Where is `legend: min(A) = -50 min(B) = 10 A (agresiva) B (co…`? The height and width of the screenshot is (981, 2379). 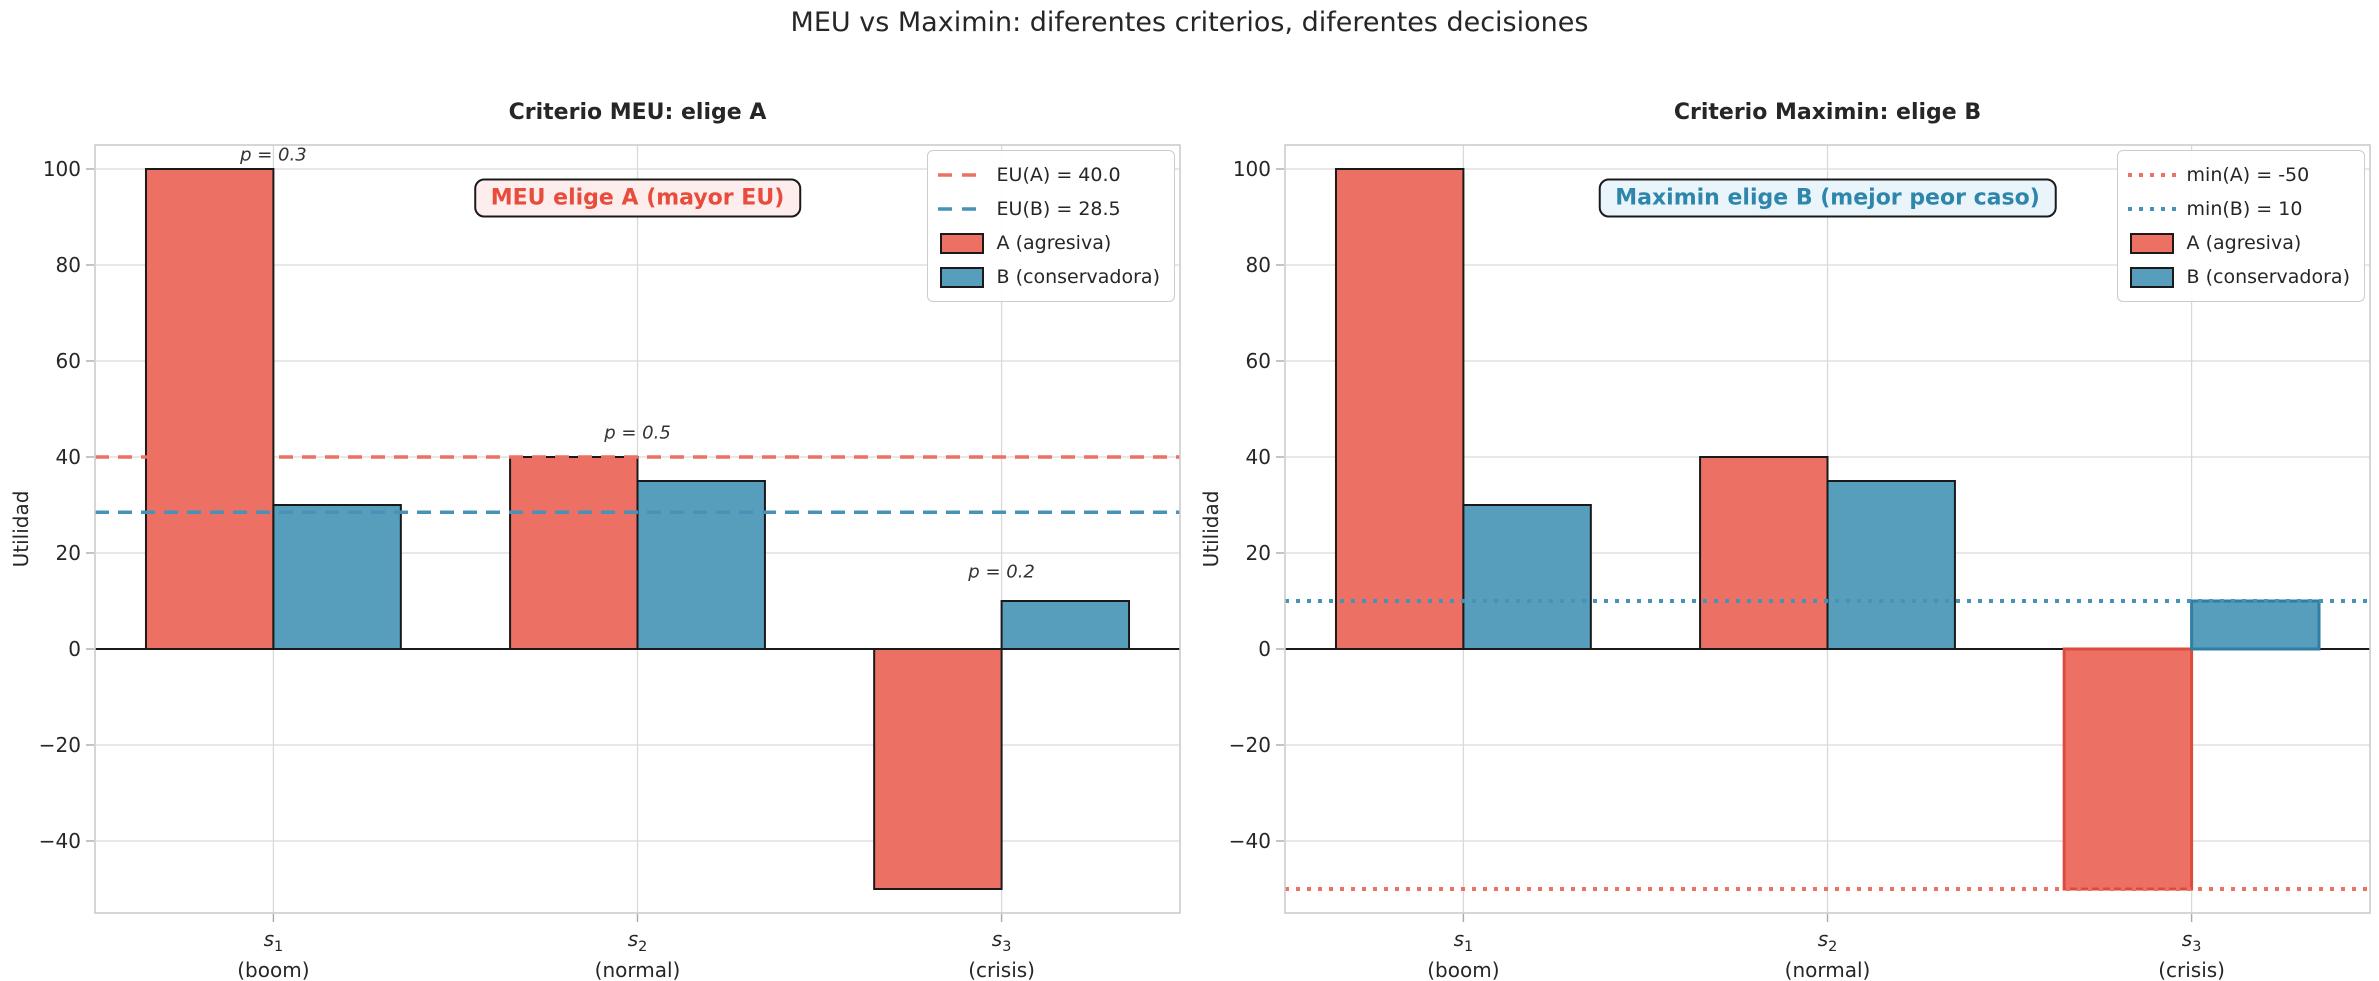 legend: min(A) = -50 min(B) = 10 A (agresiva) B (co… is located at coordinates (2240, 226).